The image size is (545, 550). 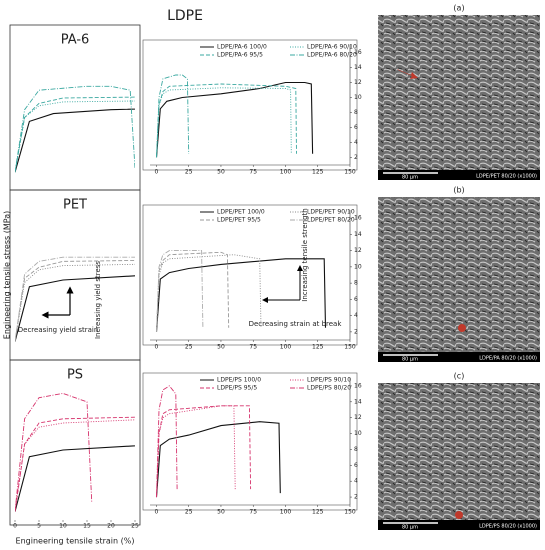 I want to click on x-tick-label: 20, so click(x=111, y=526).